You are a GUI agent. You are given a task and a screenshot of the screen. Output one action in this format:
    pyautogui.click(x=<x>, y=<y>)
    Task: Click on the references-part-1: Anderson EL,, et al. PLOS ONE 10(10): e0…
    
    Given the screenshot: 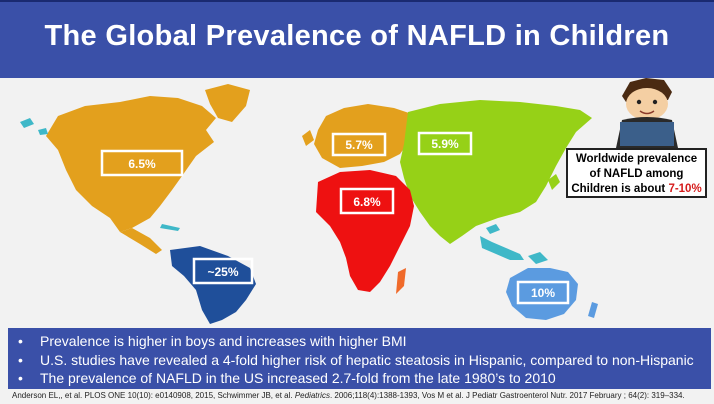 What is the action you would take?
    pyautogui.click(x=153, y=395)
    